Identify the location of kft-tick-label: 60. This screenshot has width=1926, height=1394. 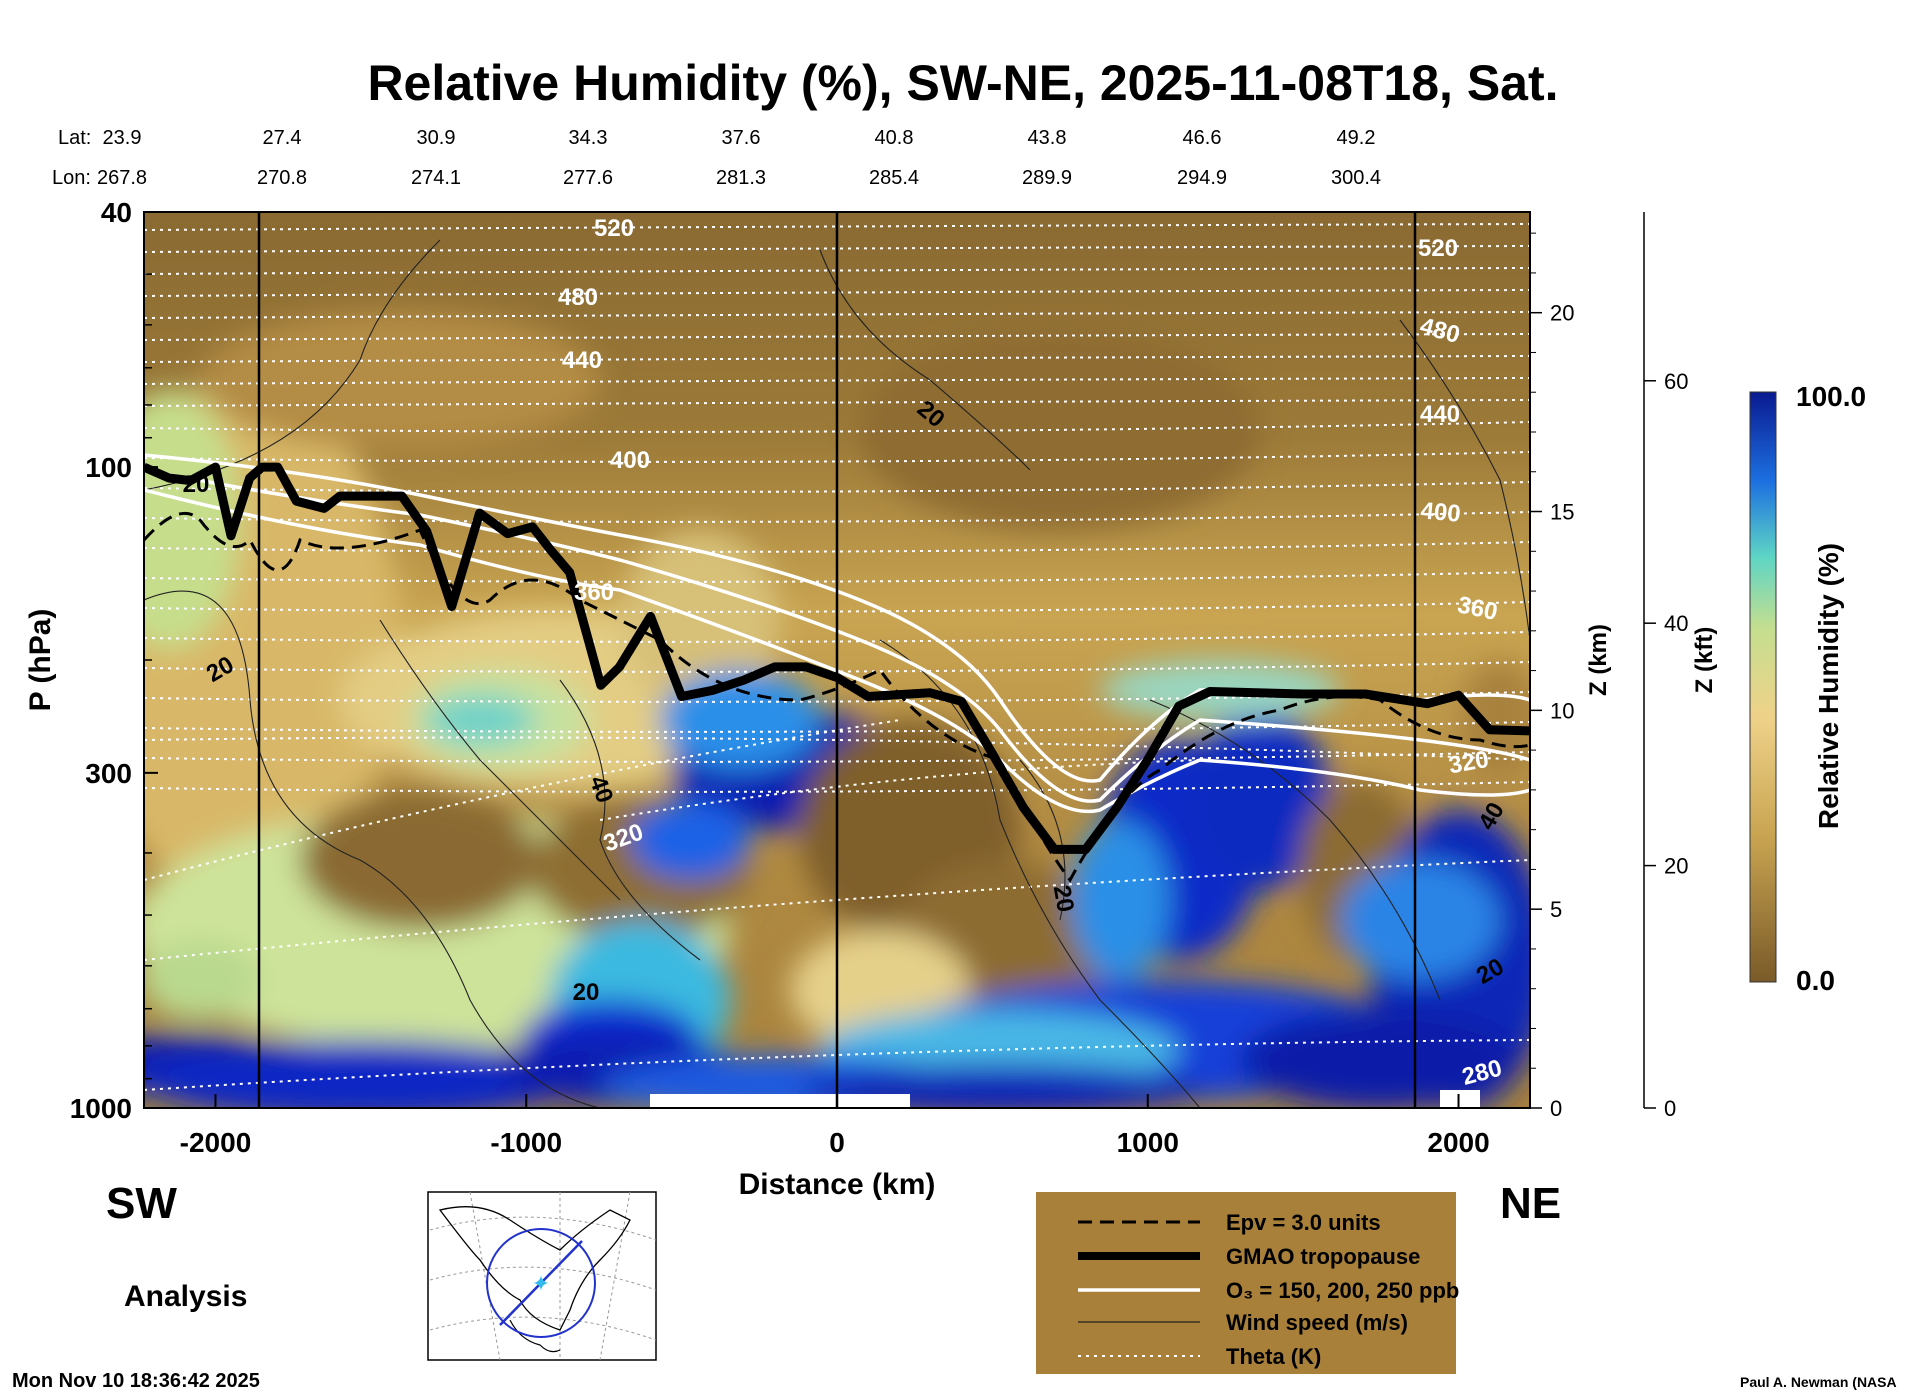
(1676, 381).